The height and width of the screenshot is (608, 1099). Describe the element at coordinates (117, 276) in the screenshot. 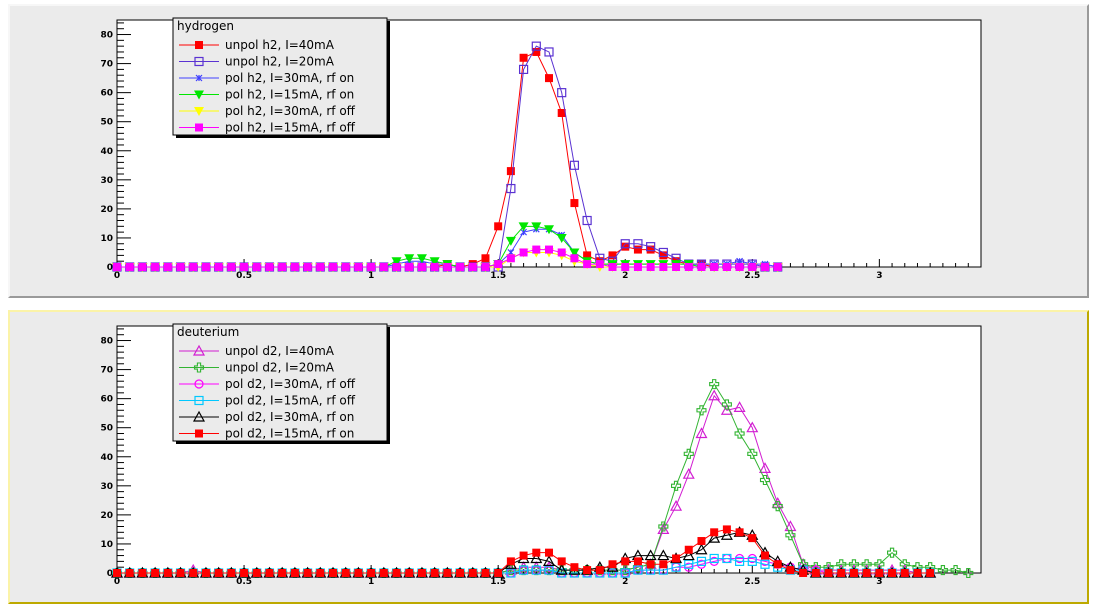

I see `x-tick-label: 0` at that location.